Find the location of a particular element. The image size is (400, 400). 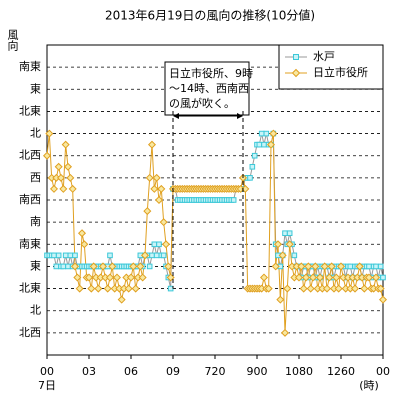

legend-label: 日立市役所 is located at coordinates (340, 72).